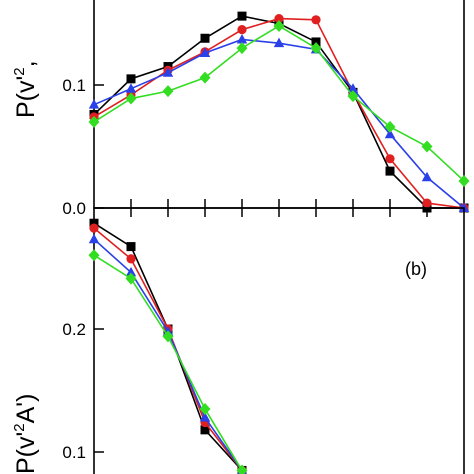 Image resolution: width=474 pixels, height=474 pixels. I want to click on panel-a-ylabel-main: P(v', so click(26, 97).